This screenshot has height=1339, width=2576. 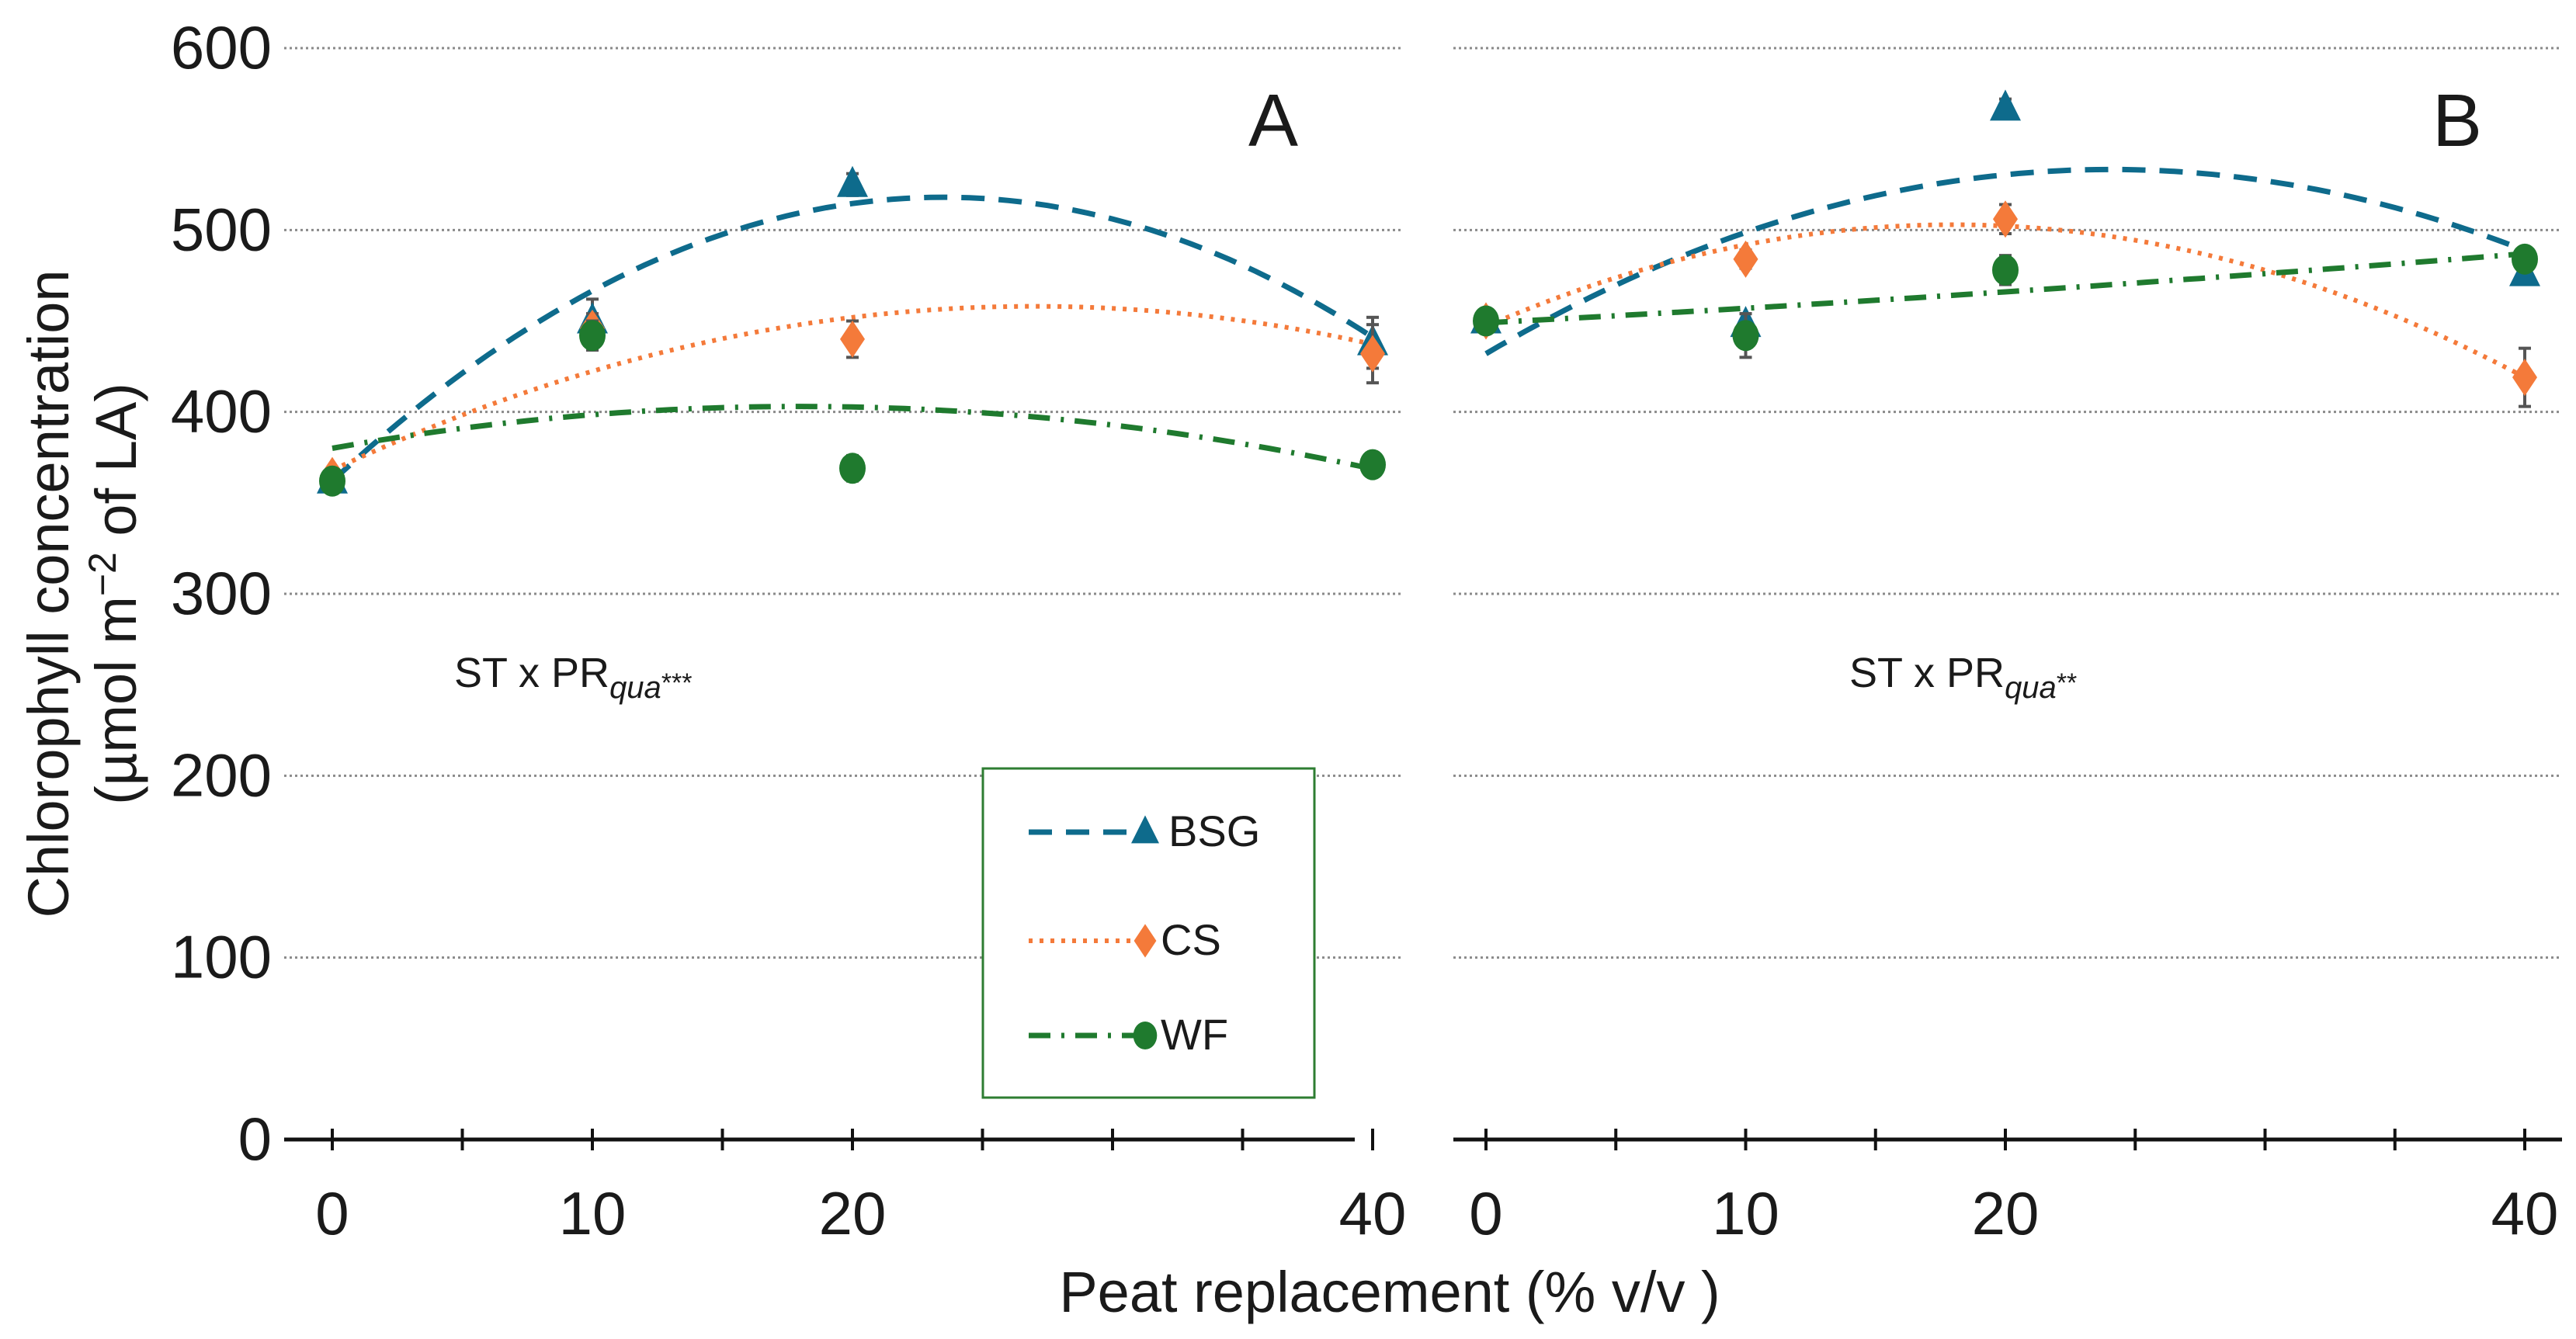 What do you see at coordinates (593, 1213) in the screenshot?
I see `panel-a-x-tick-label-10: 10` at bounding box center [593, 1213].